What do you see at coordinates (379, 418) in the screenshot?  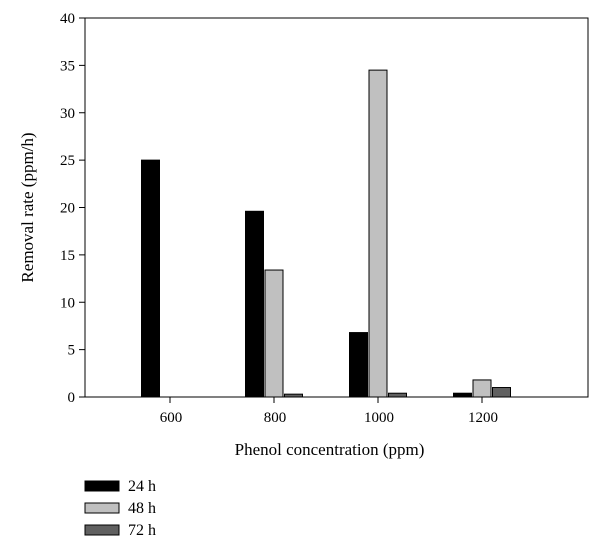 I see `x-tick-label: 1000` at bounding box center [379, 418].